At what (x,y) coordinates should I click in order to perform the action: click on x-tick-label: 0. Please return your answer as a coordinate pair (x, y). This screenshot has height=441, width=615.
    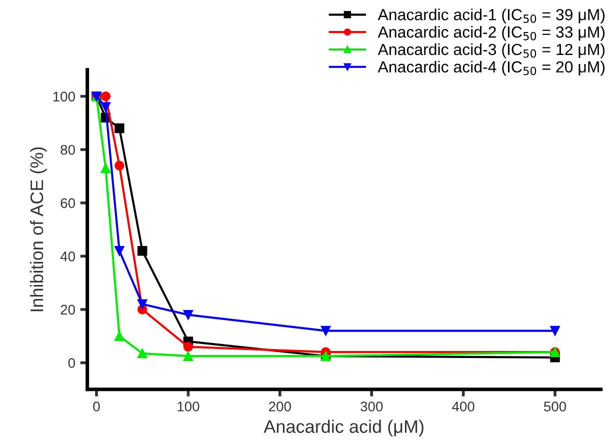
    Looking at the image, I should click on (96, 407).